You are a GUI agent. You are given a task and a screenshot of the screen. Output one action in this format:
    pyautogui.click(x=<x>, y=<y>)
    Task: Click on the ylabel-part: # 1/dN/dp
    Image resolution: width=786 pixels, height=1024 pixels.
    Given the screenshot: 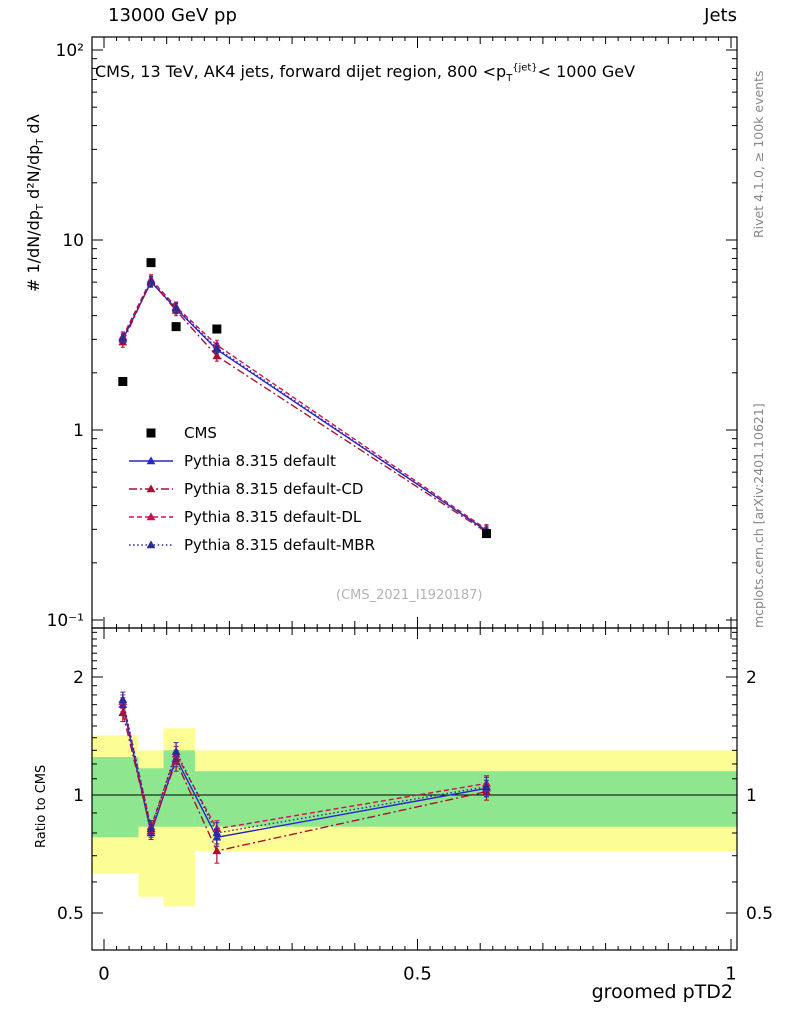 What is the action you would take?
    pyautogui.click(x=33, y=251)
    